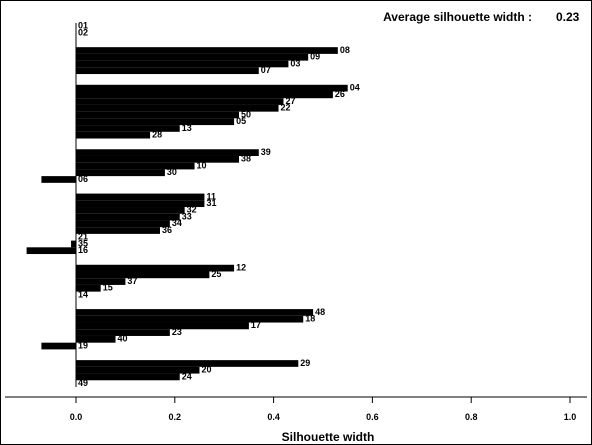 This screenshot has height=445, width=592. Describe the element at coordinates (266, 70) in the screenshot. I see `bar-label-07: 07` at that location.